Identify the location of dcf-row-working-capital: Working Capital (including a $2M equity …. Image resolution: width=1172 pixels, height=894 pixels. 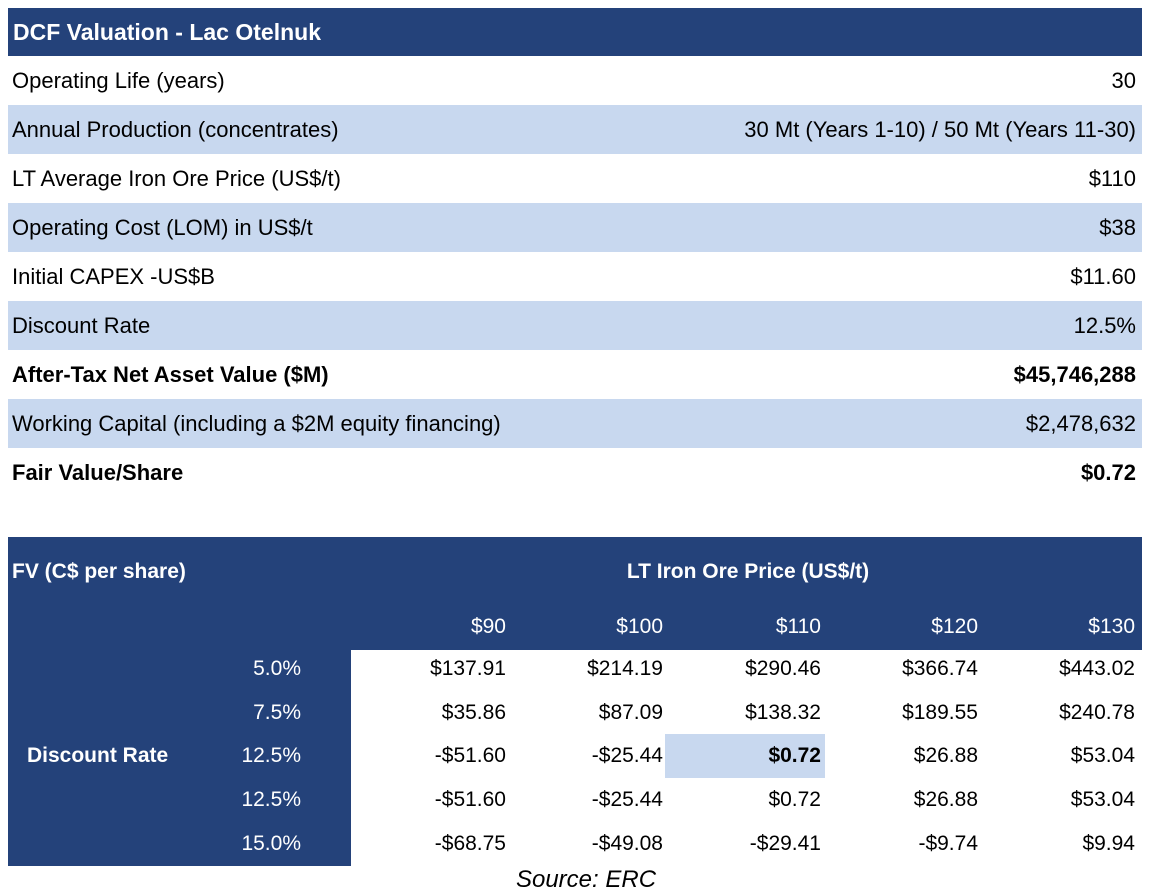
(575, 423).